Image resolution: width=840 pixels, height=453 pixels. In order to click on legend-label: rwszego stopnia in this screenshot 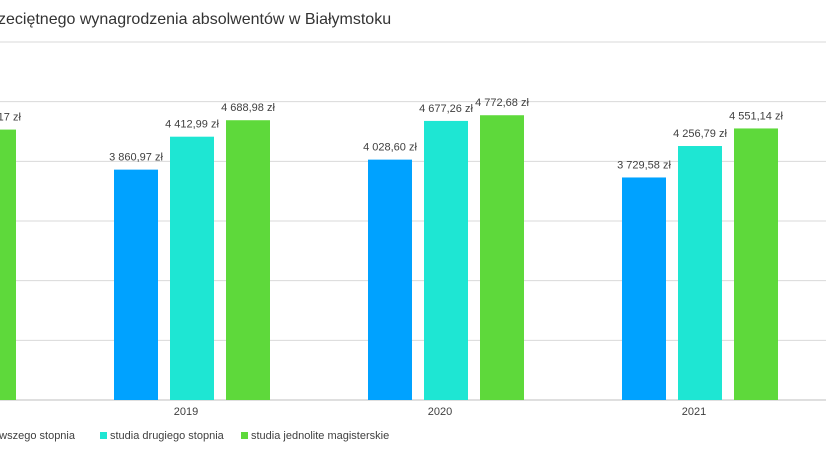, I will do `click(38, 436)`.